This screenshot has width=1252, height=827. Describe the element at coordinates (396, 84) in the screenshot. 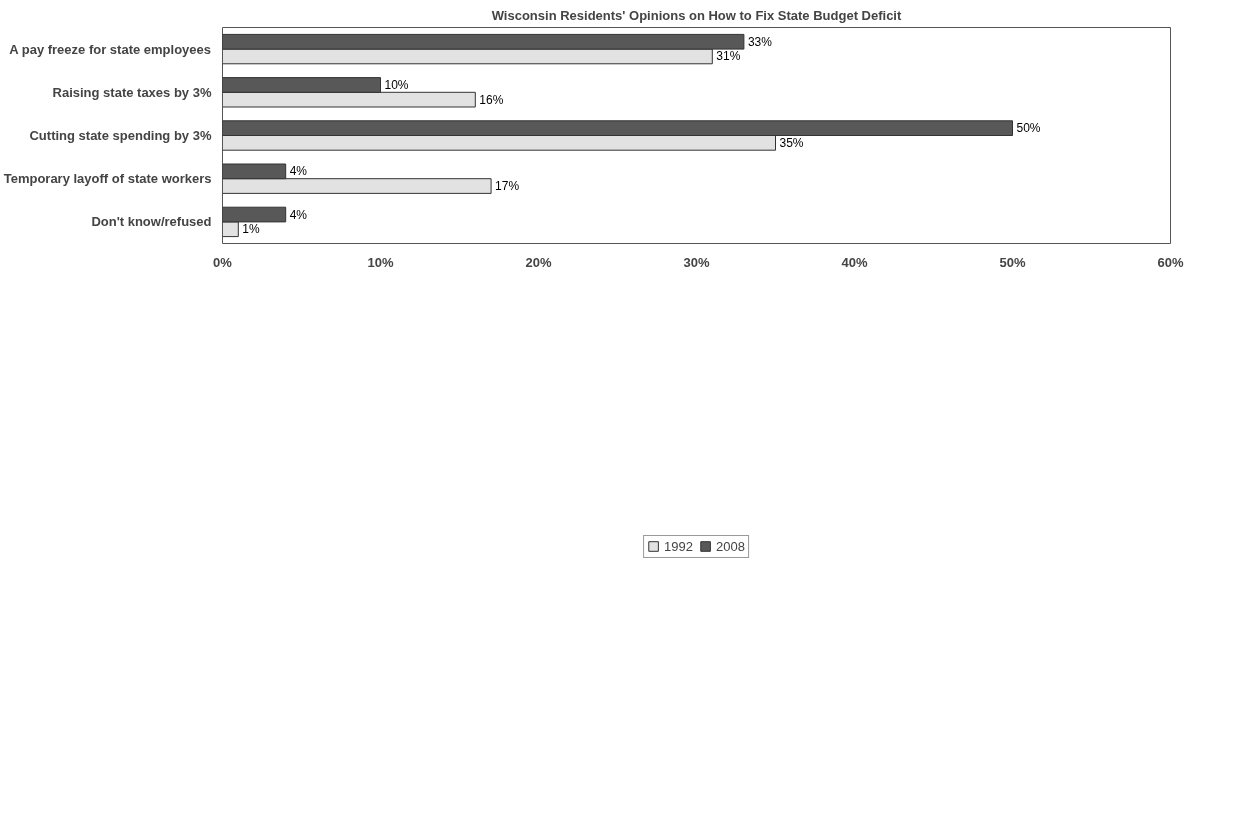

I see `data-label: 10%` at that location.